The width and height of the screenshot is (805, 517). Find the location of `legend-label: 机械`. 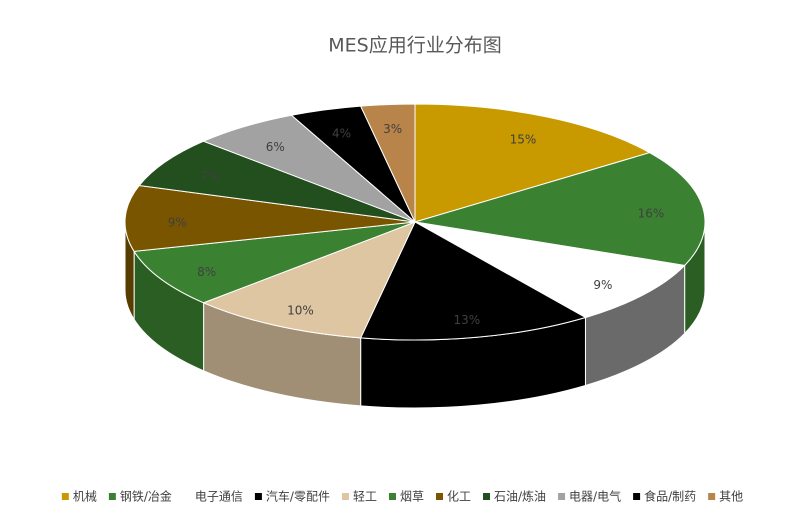

legend-label: 机械 is located at coordinates (85, 496).